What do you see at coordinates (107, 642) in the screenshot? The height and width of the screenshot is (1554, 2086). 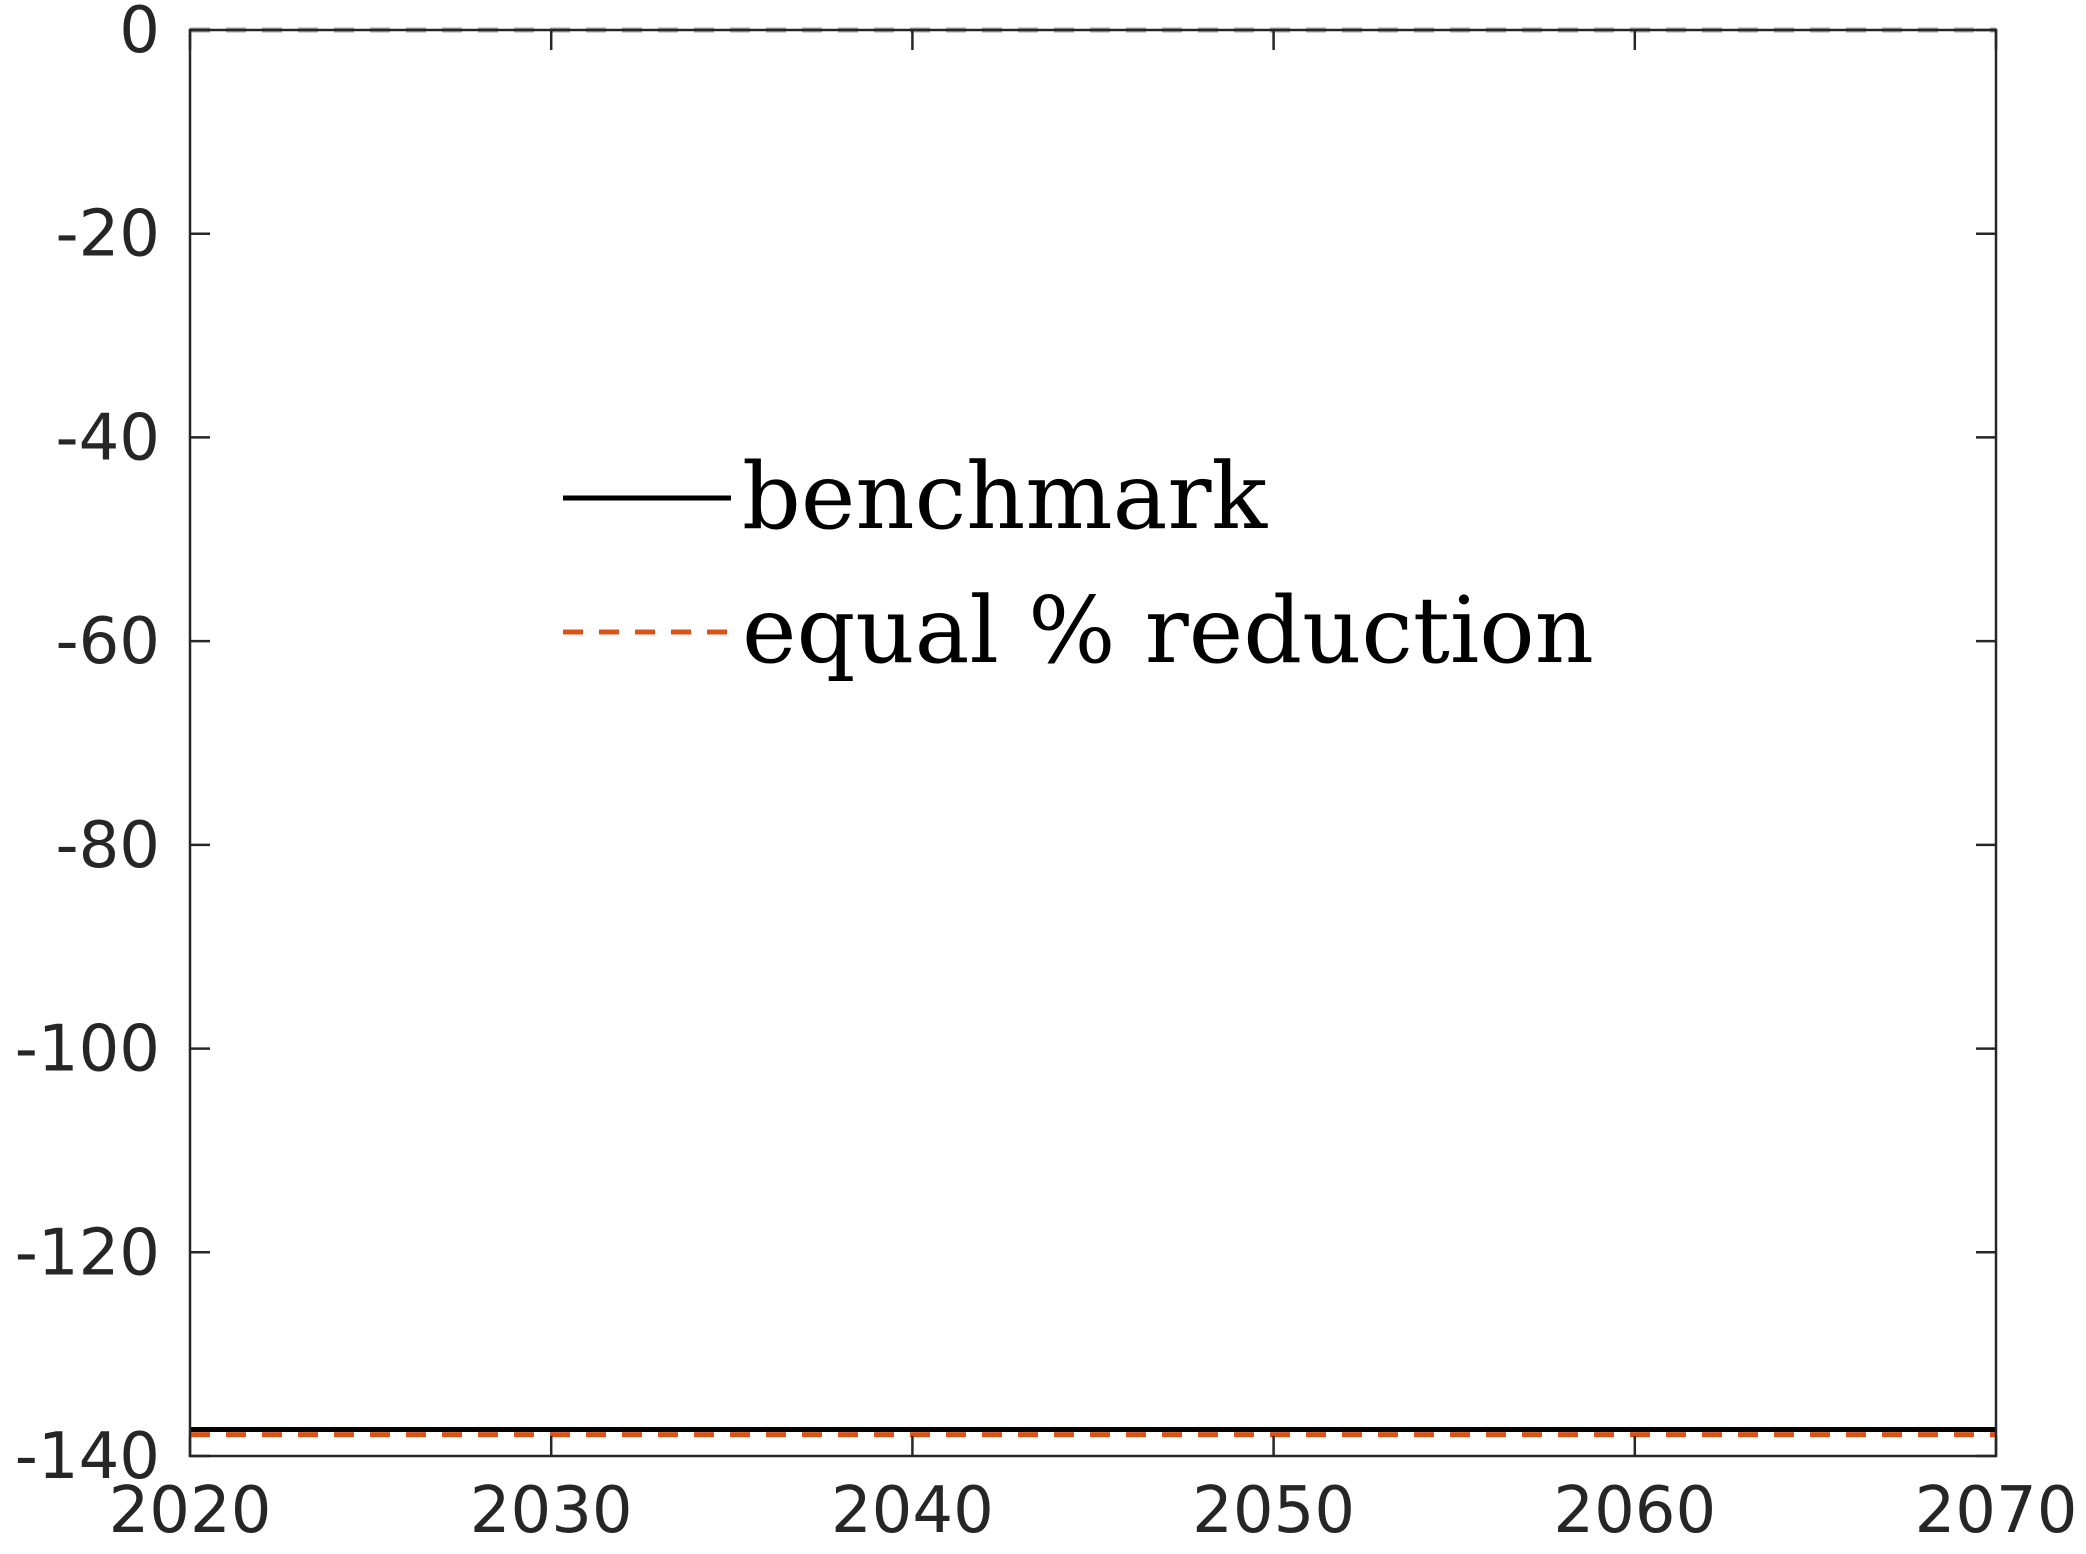 I see `y-tick-label: -60` at bounding box center [107, 642].